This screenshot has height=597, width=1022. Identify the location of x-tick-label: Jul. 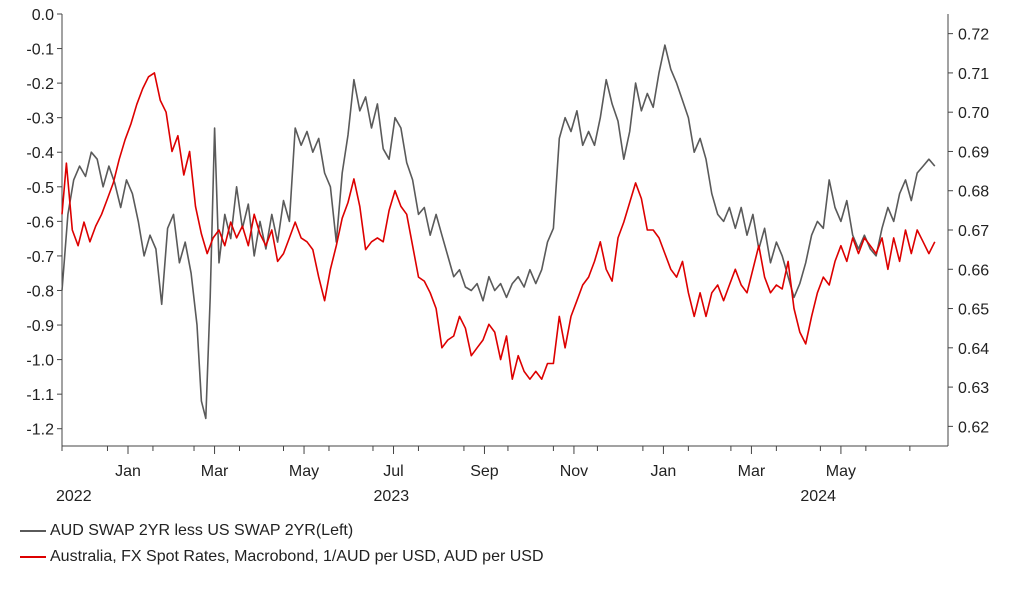
(393, 471).